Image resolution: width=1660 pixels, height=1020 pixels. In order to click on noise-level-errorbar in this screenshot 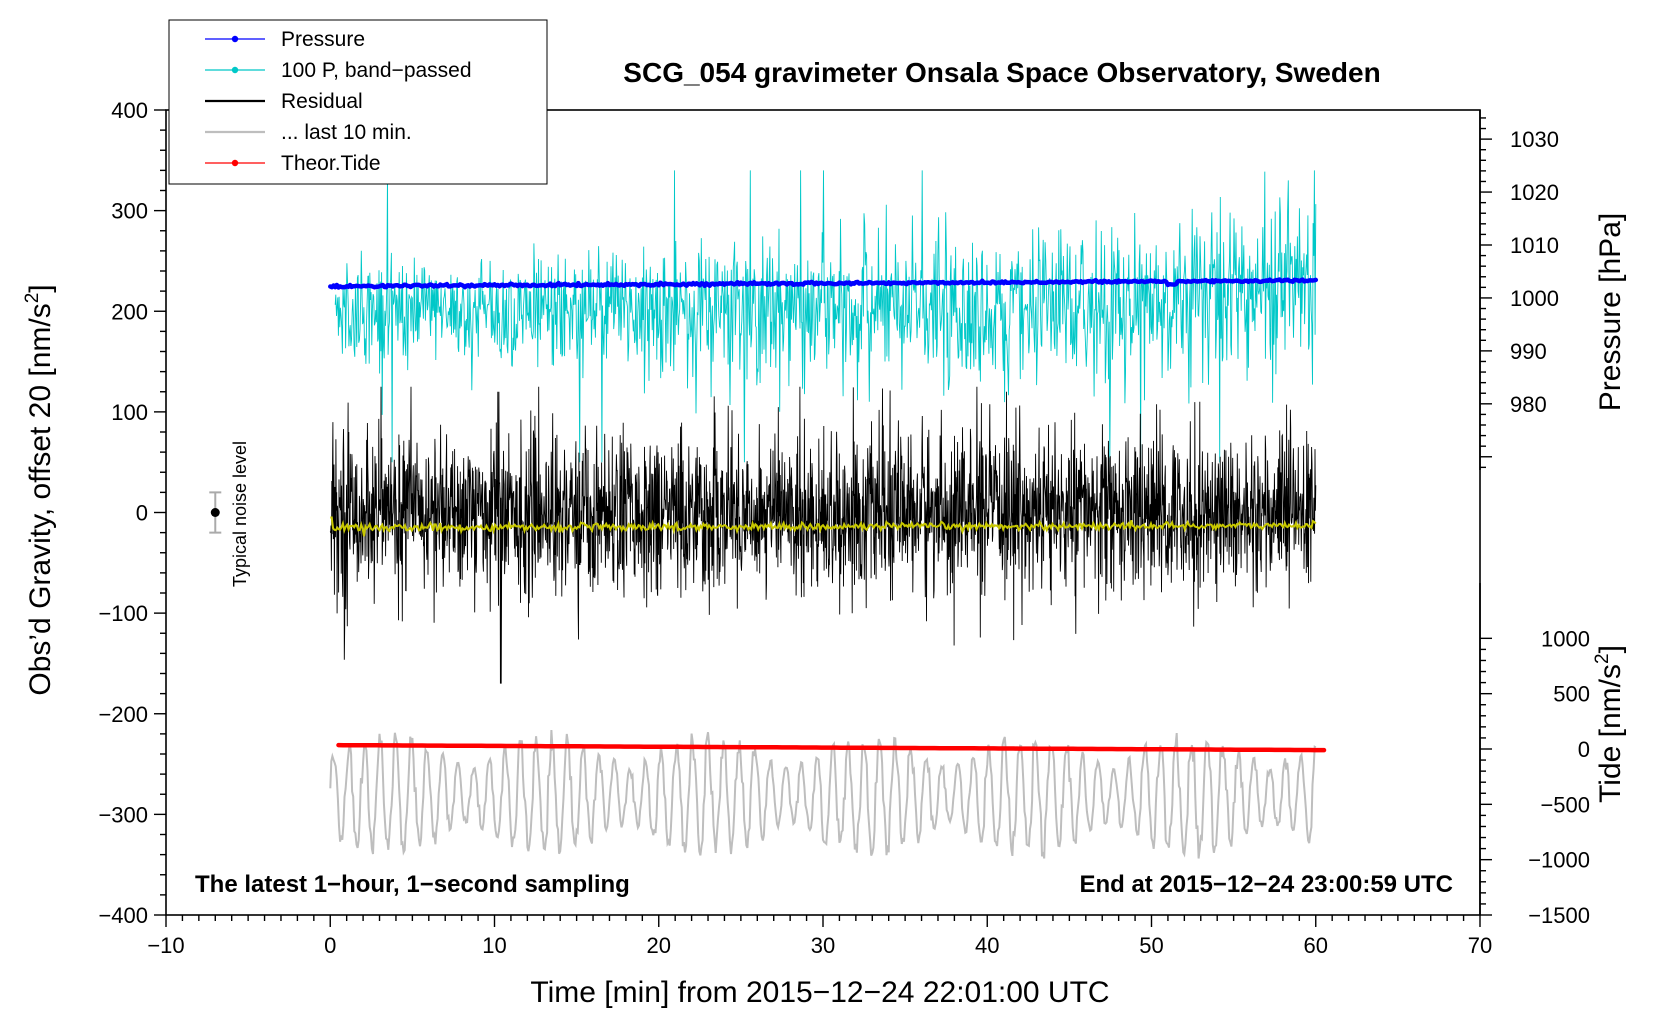, I will do `click(215, 512)`.